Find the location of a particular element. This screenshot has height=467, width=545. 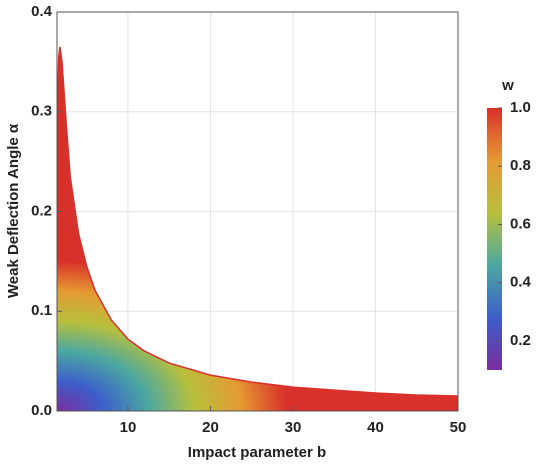

x-tick-label: 30 is located at coordinates (293, 427).